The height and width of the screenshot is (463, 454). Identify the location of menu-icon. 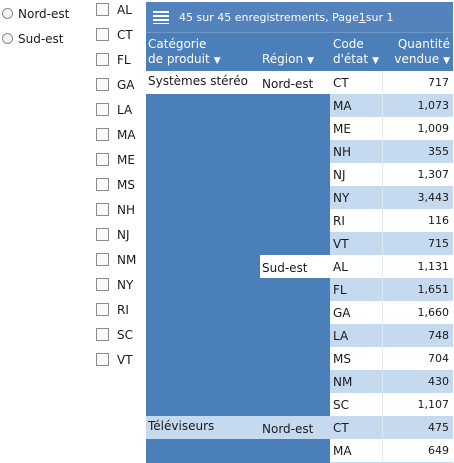
(161, 17).